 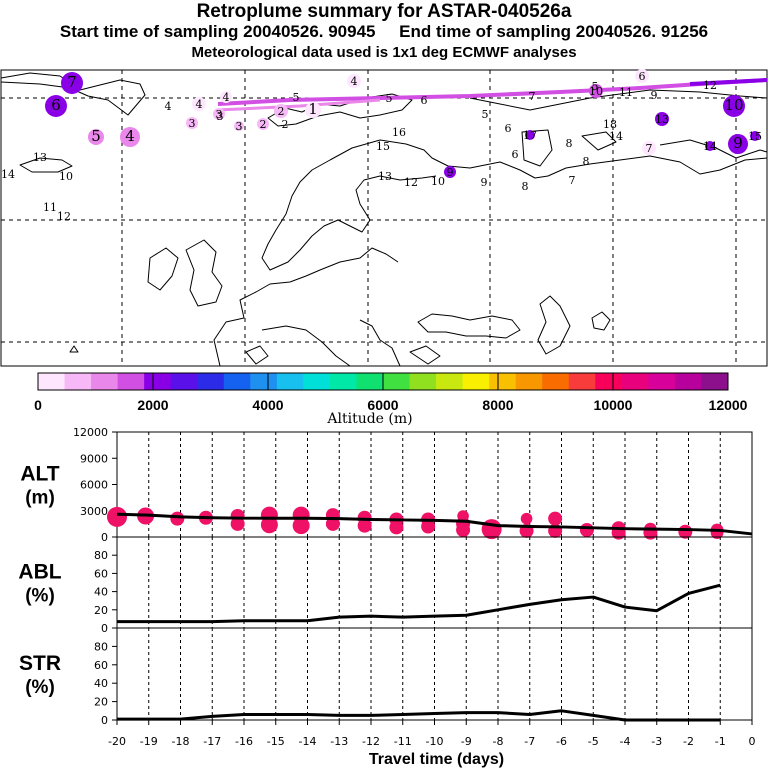 What do you see at coordinates (309, 31) in the screenshot?
I see `start-value: 20040526. 90945` at bounding box center [309, 31].